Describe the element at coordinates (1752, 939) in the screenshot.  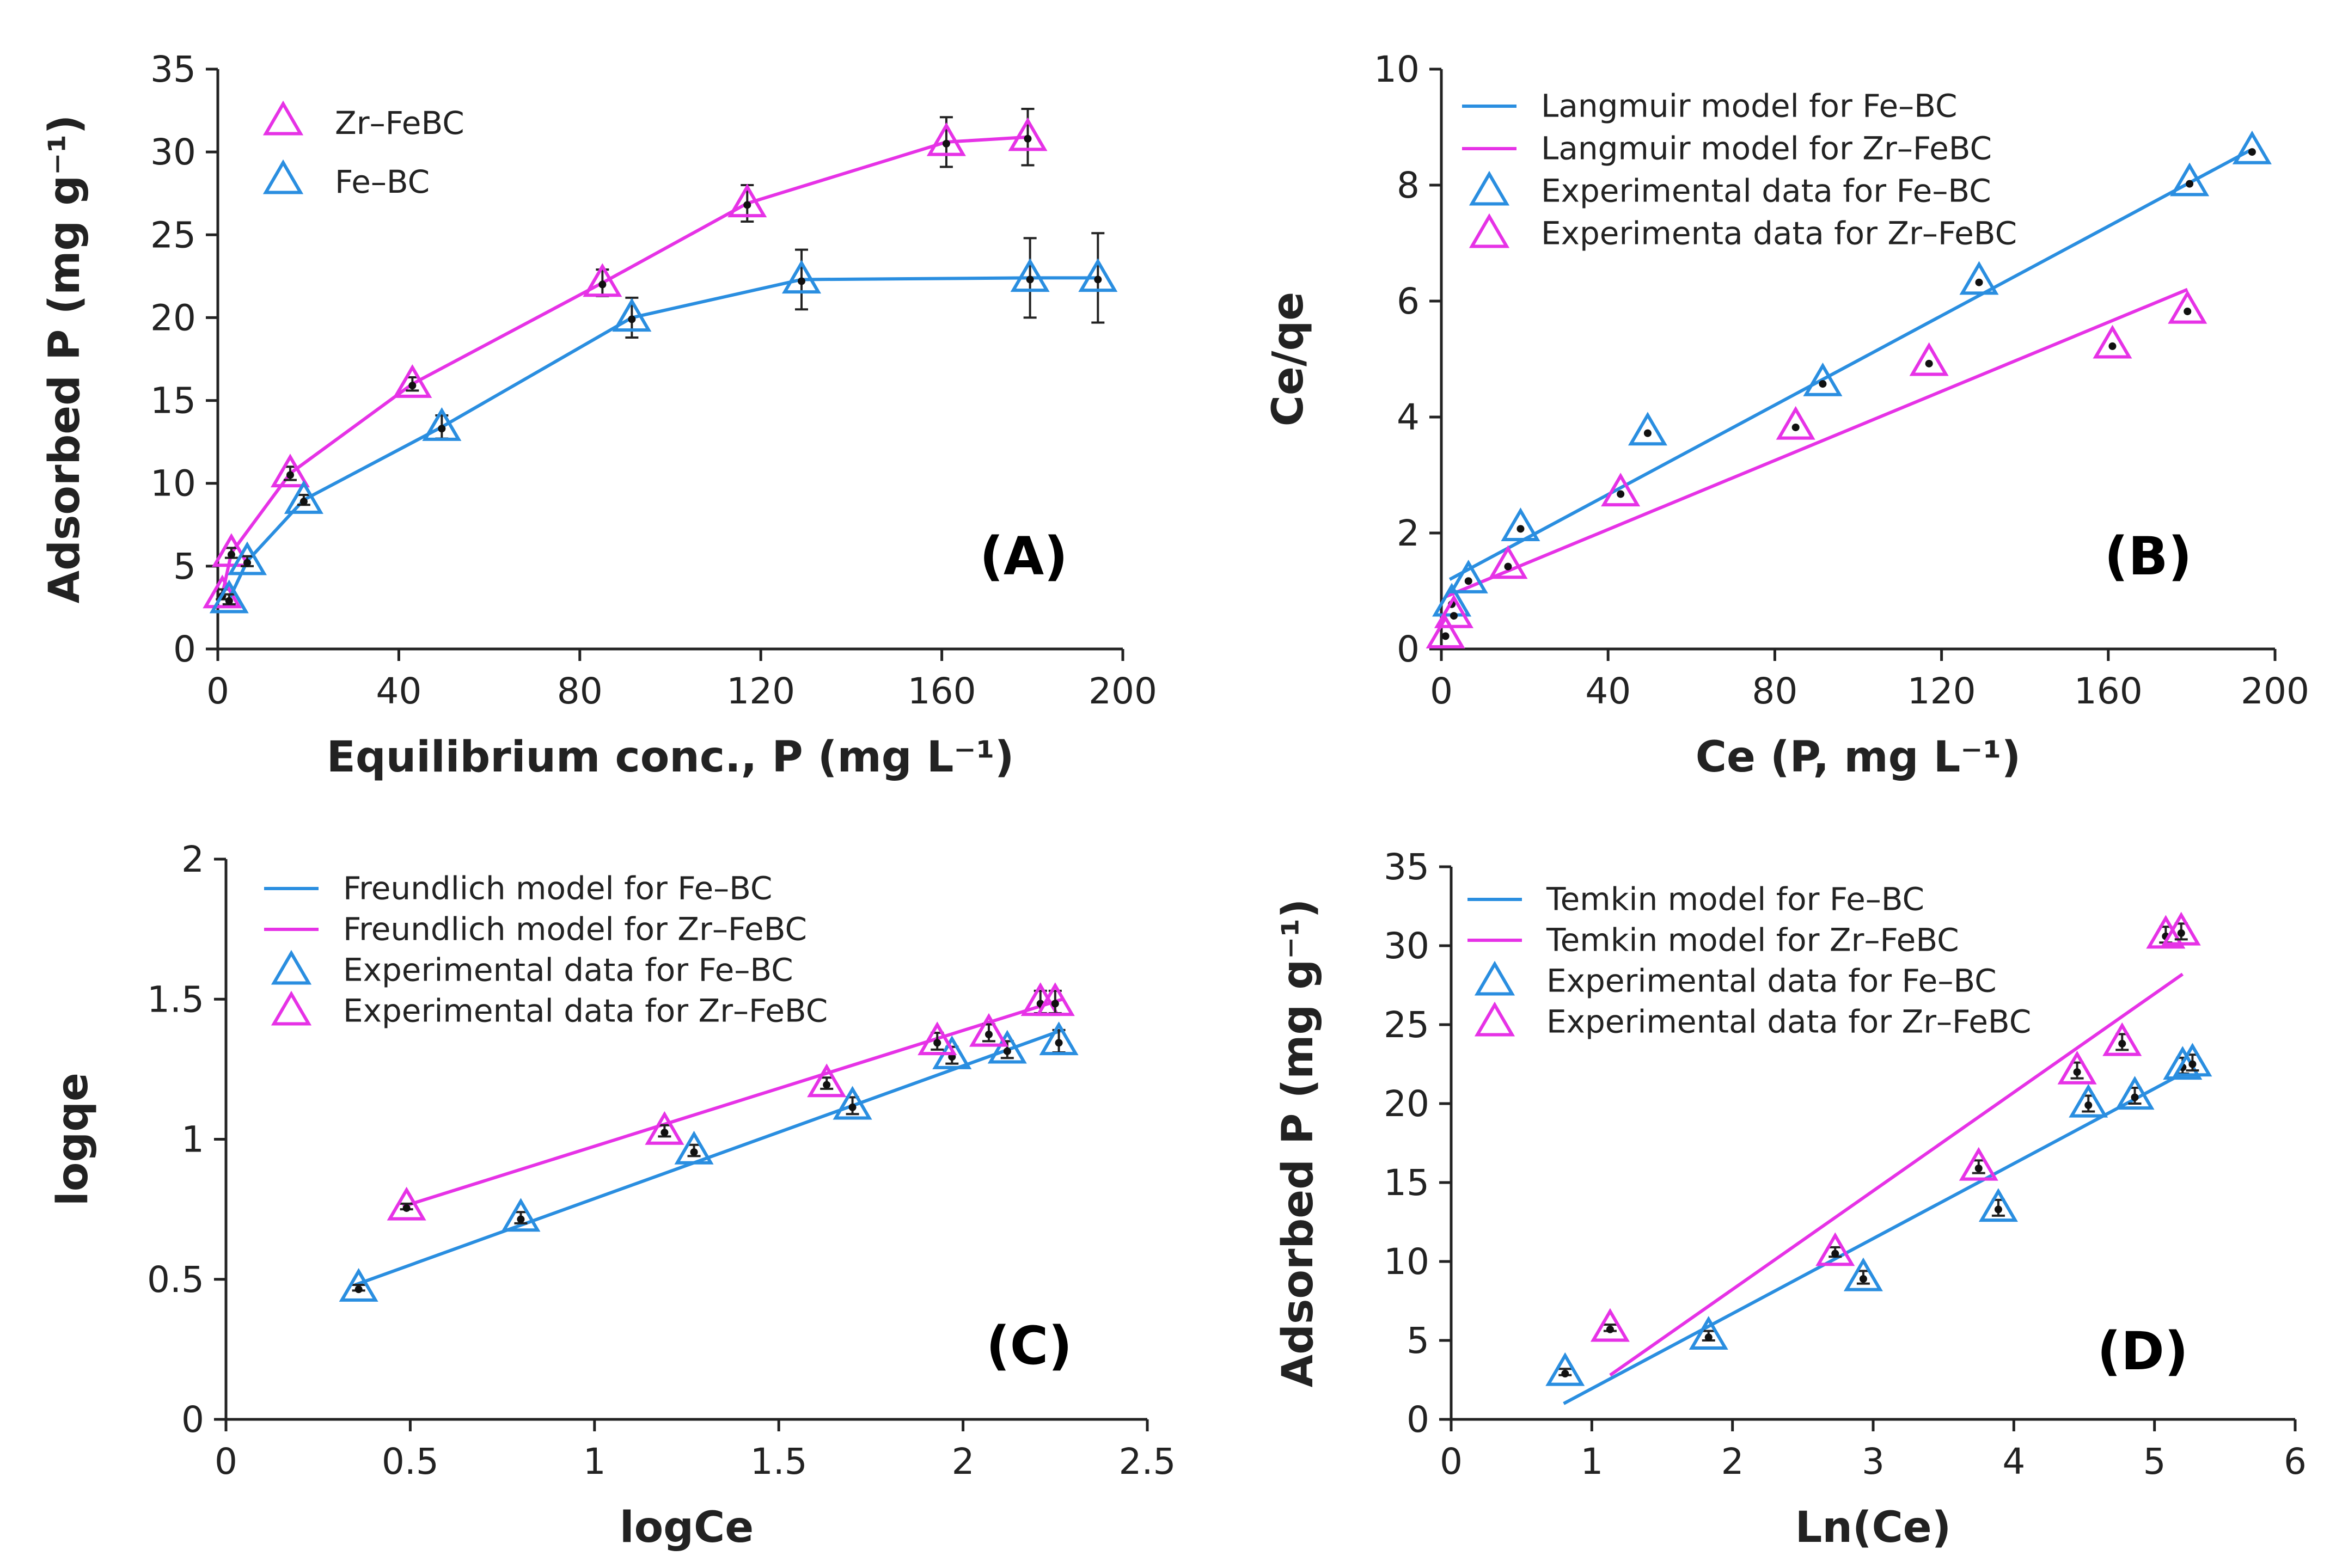
I see `legend-entry-label: Temkin model for Zr–FeBC` at that location.